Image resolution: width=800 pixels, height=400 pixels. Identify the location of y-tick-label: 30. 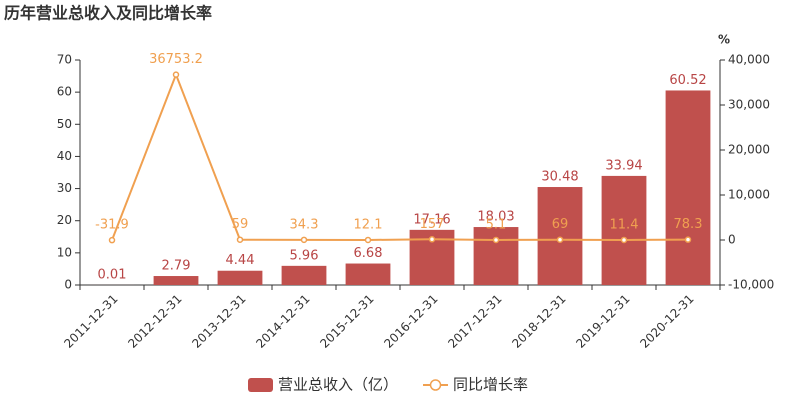
(64, 188).